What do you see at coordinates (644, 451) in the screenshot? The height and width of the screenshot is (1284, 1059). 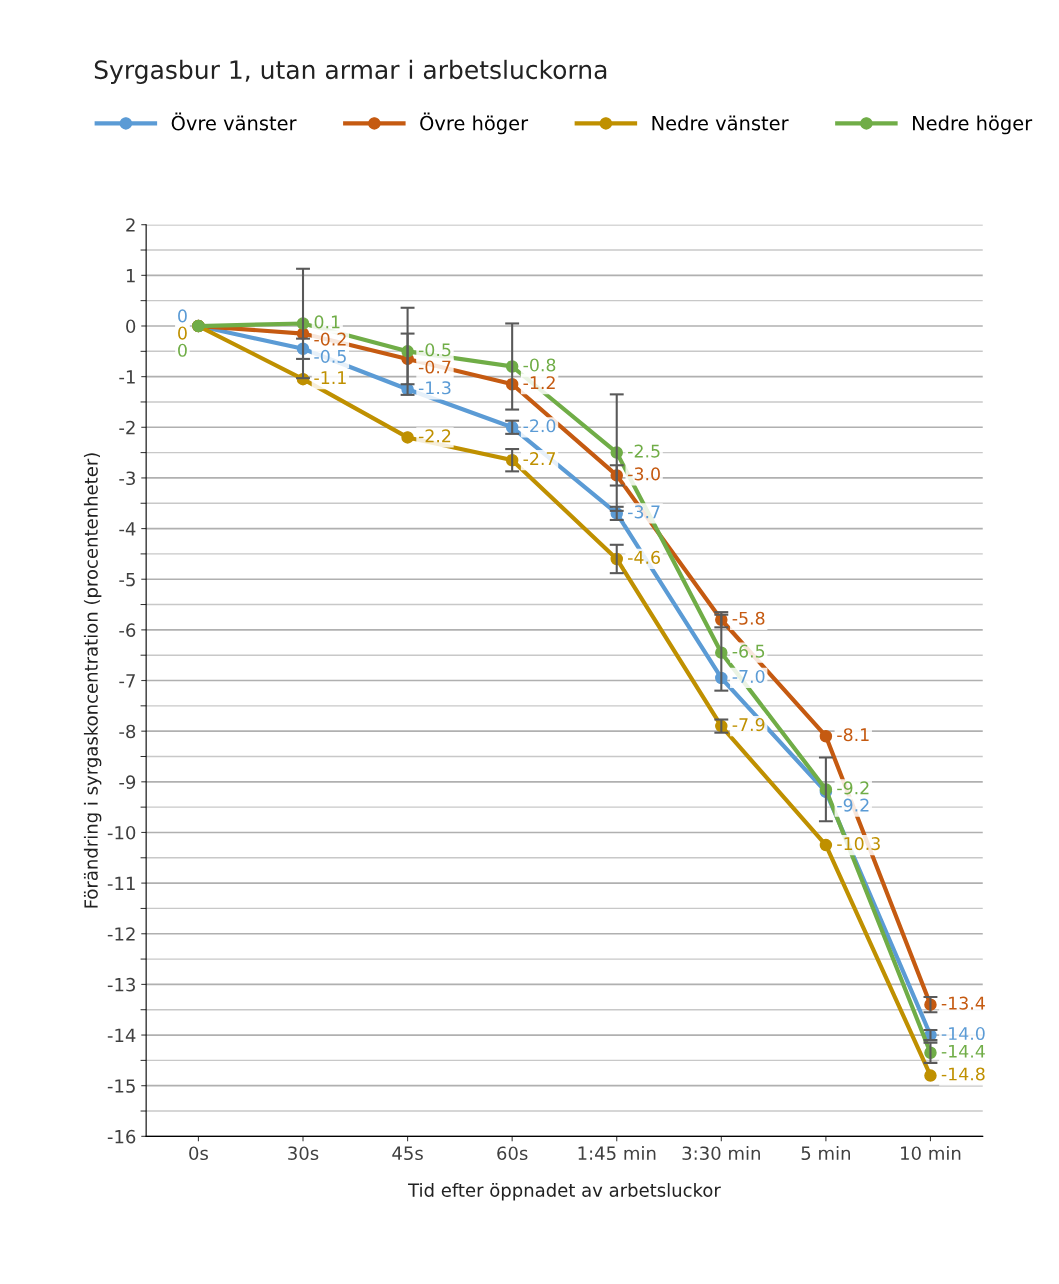 I see `data-label: -2.5` at bounding box center [644, 451].